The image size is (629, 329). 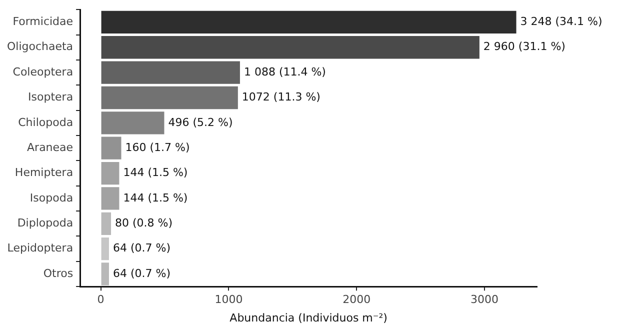 I want to click on y-tick-label: Araneae, so click(x=50, y=147).